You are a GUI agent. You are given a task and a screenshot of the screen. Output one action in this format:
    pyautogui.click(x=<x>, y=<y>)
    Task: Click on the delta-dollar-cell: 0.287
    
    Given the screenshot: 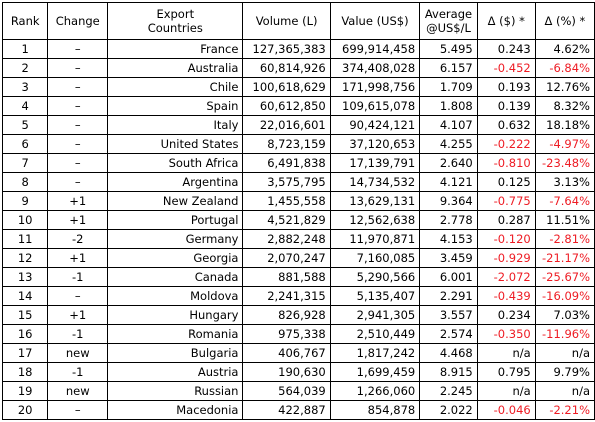 What is the action you would take?
    pyautogui.click(x=506, y=220)
    